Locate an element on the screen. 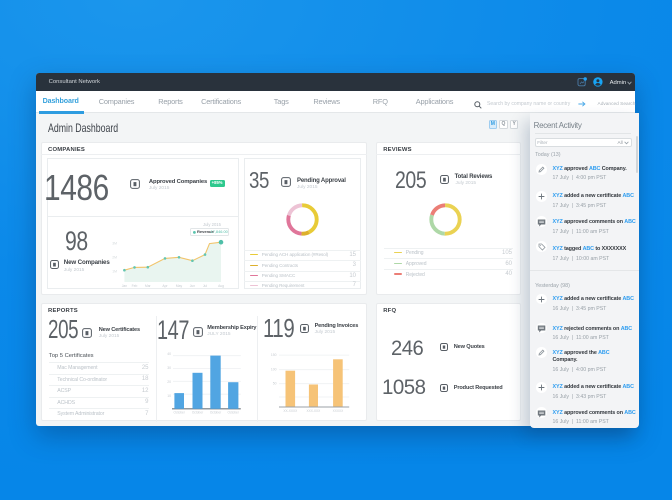 The image size is (672, 500). svg-text: 40 is located at coordinates (169, 354).